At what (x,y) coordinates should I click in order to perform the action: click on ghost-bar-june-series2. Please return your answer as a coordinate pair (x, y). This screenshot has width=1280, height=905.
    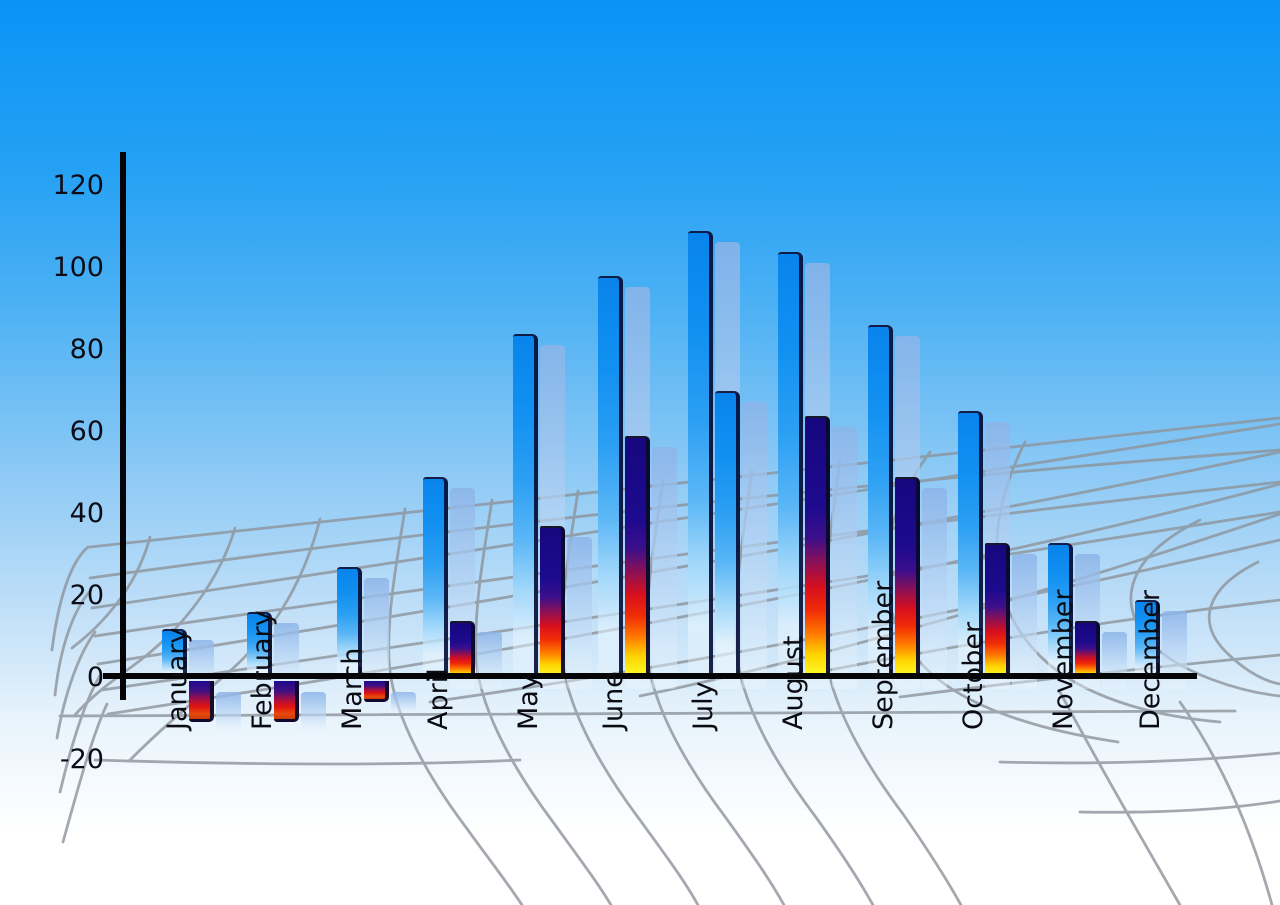
    Looking at the image, I should click on (664, 568).